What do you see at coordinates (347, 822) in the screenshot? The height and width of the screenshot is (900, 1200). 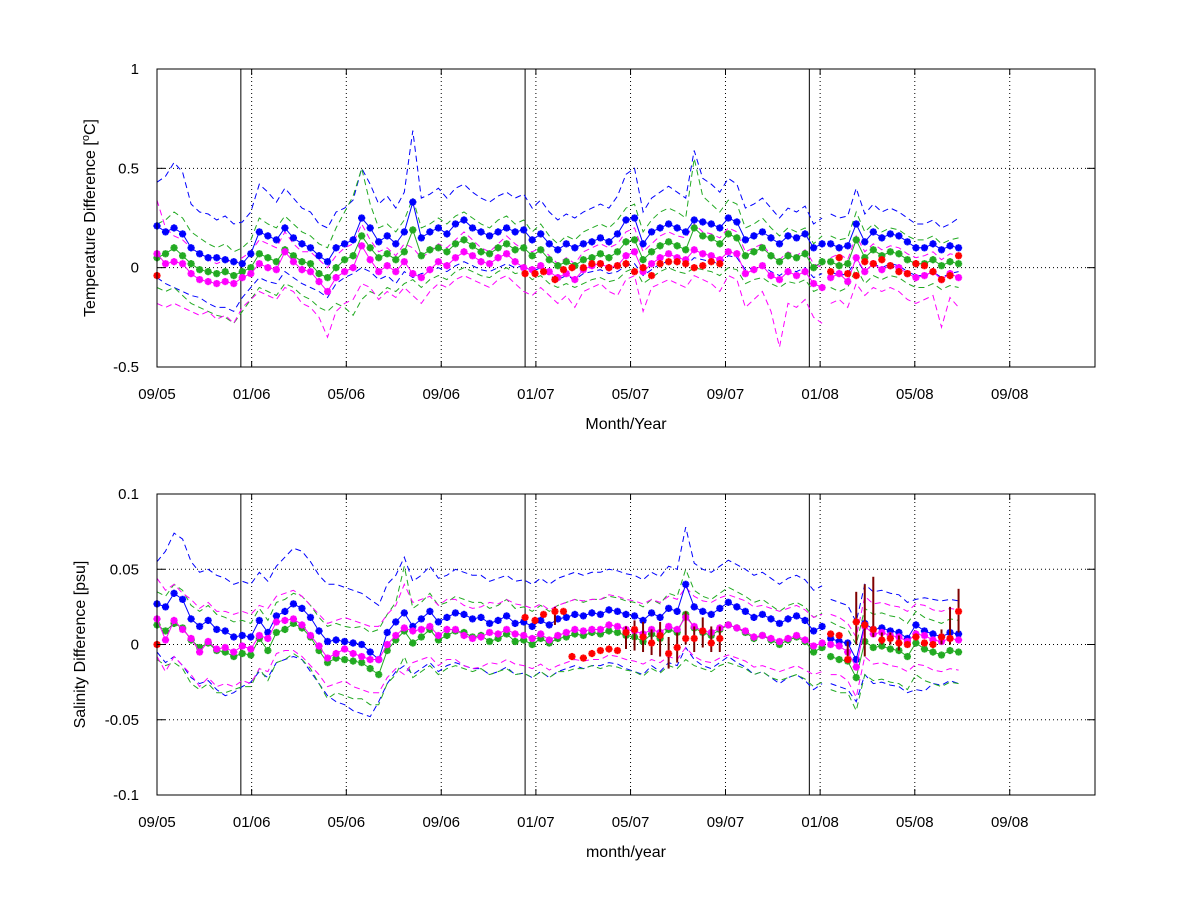 I see `x-tick-label: 05/06` at bounding box center [347, 822].